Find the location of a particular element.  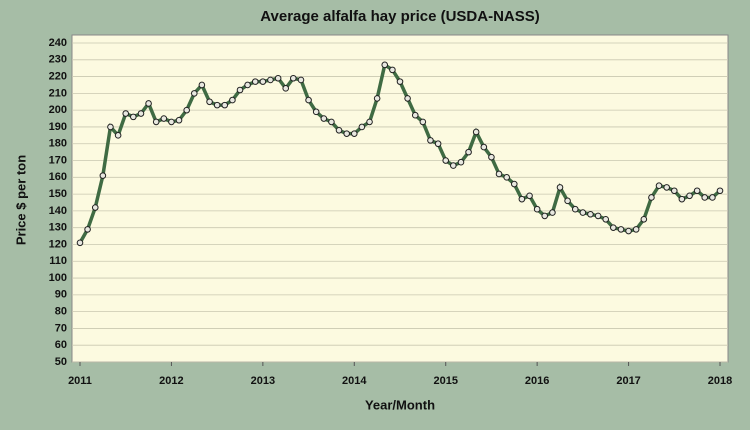

x-tick-label: 2016 is located at coordinates (537, 381).